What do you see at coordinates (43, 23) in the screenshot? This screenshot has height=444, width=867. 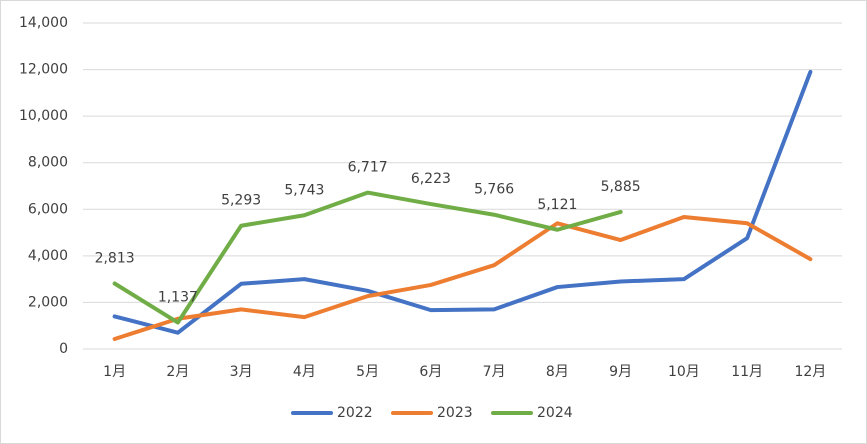 I see `y-tick-label: 14,000` at bounding box center [43, 23].